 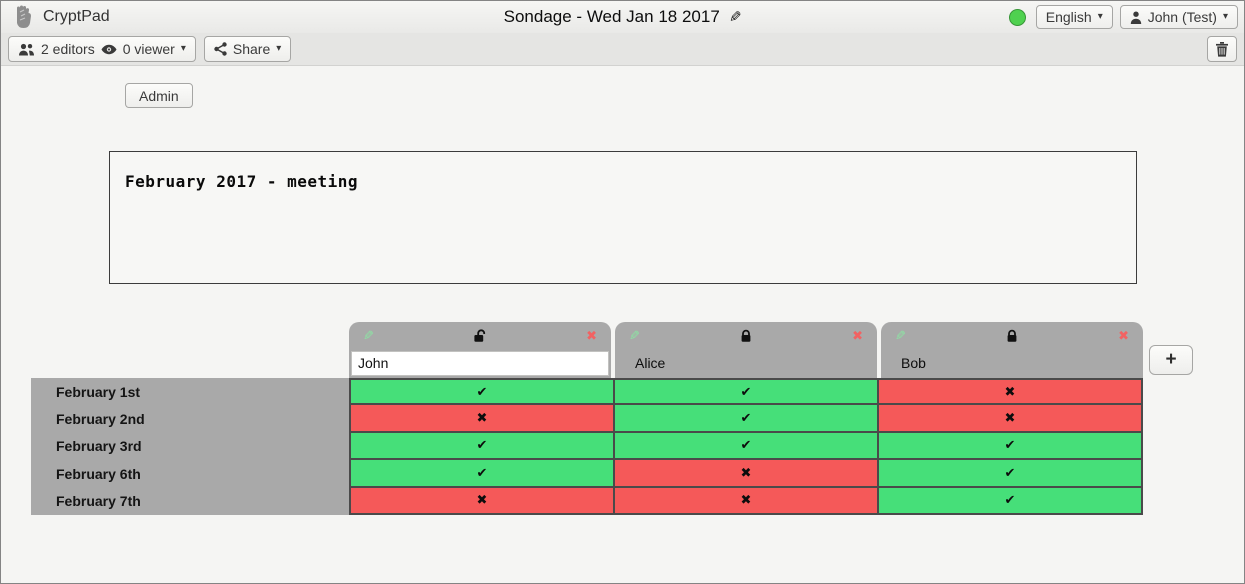 I want to click on poll-row: February 3rd ✔ ✔ ✔, so click(x=587, y=446).